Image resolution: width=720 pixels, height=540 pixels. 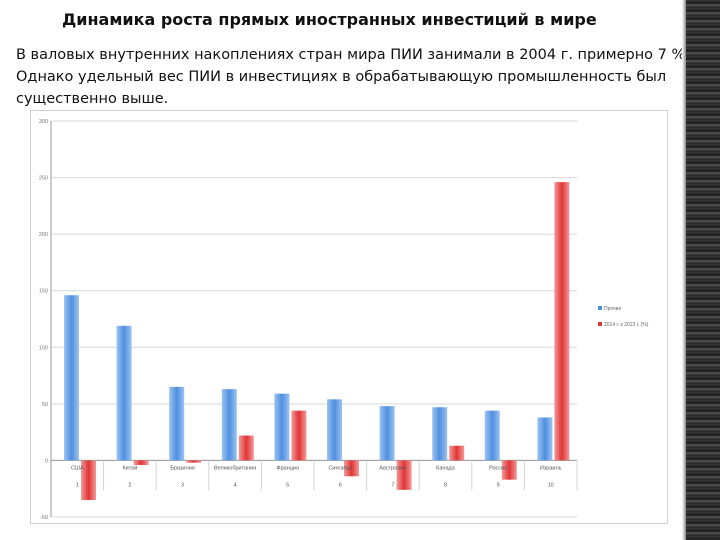 I want to click on y-tick-label: 0, so click(x=46, y=461).